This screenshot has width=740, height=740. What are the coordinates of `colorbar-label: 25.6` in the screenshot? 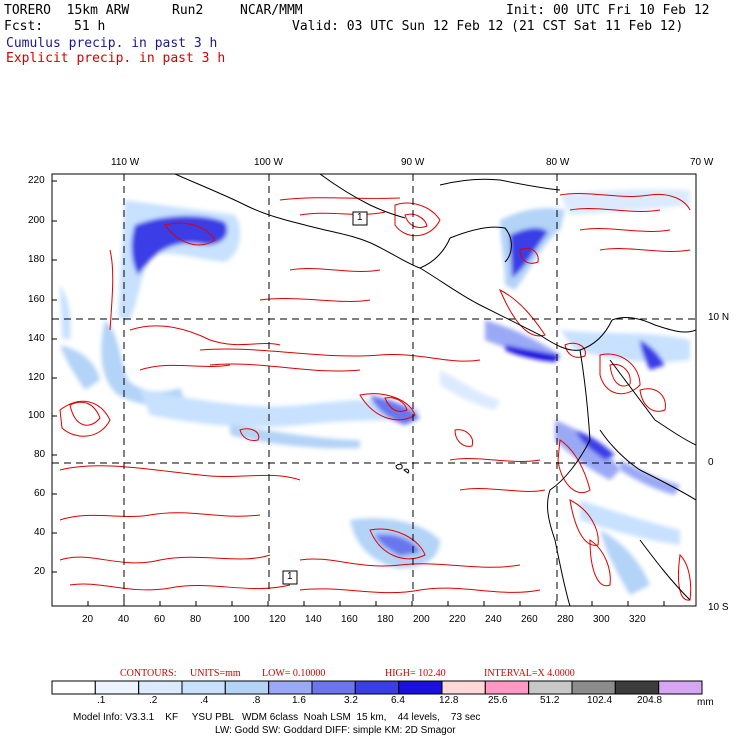 It's located at (498, 700).